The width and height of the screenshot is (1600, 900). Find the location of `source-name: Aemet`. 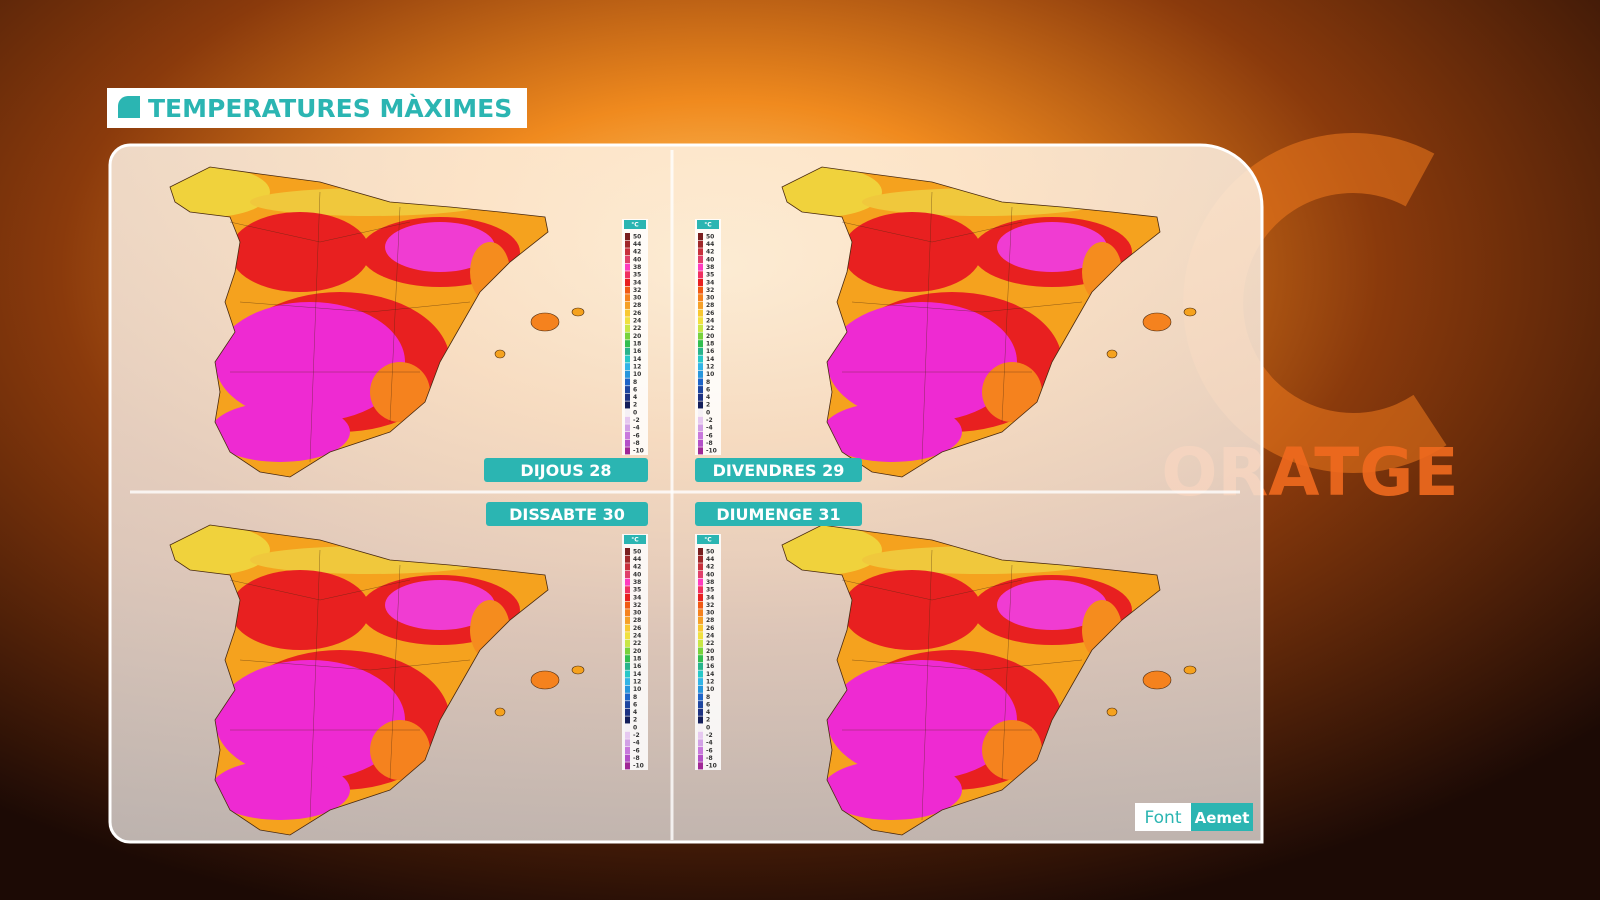

source-name: Aemet is located at coordinates (1222, 818).